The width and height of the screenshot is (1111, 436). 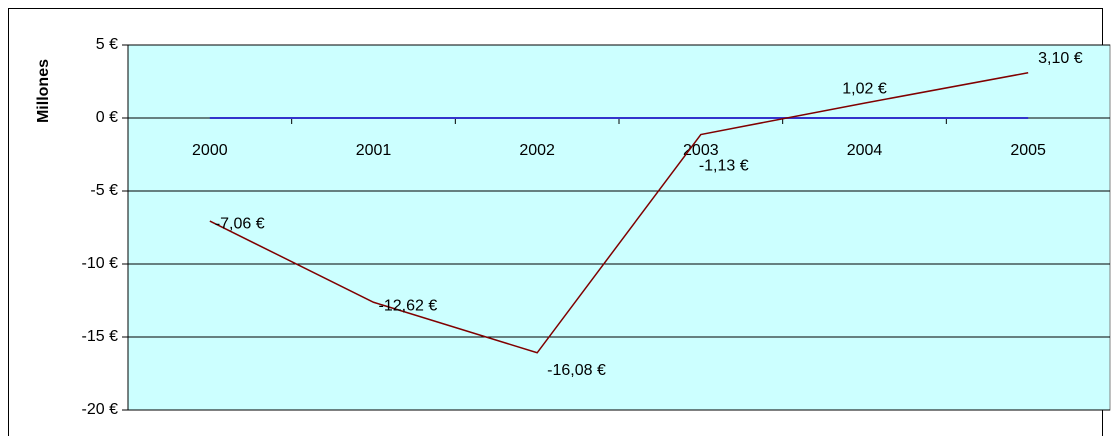 What do you see at coordinates (1028, 150) in the screenshot?
I see `x-tick-label: 2005` at bounding box center [1028, 150].